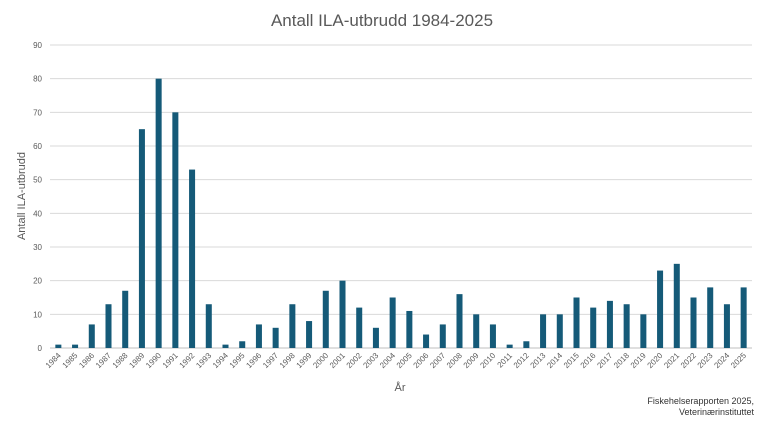 The height and width of the screenshot is (432, 768). Describe the element at coordinates (487, 360) in the screenshot. I see `x-tick-label: 2010` at that location.